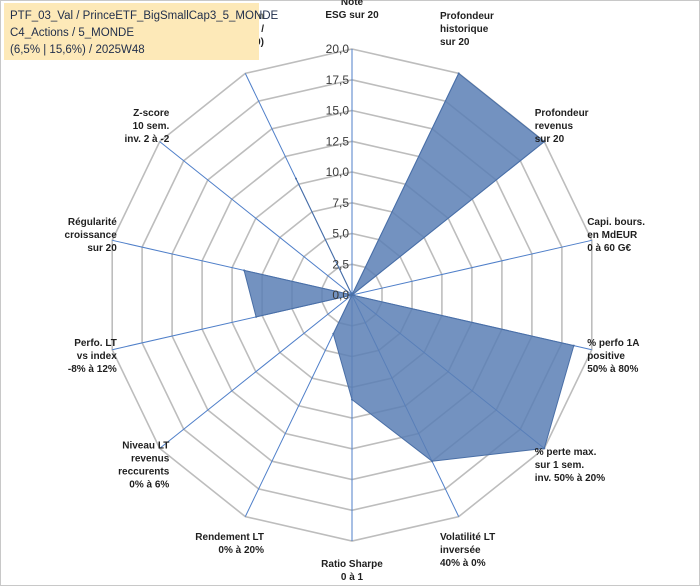  I want to click on axis-label: Z-score 10 sem. inv. 2 à -2, so click(146, 126).